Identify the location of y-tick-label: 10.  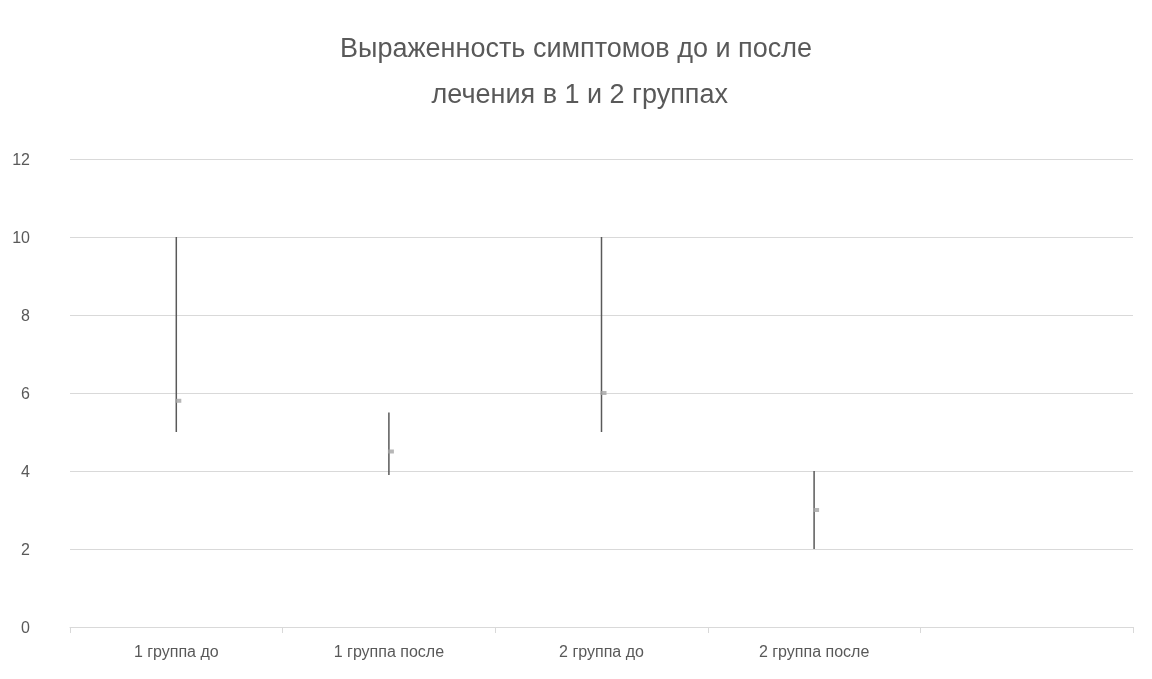
(21, 237).